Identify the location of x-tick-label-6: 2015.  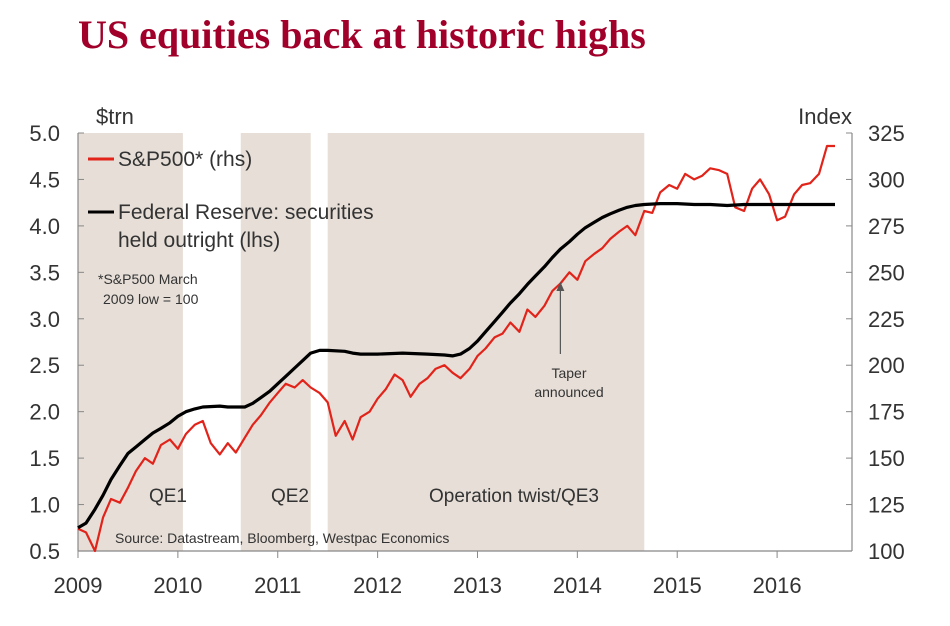
(677, 585).